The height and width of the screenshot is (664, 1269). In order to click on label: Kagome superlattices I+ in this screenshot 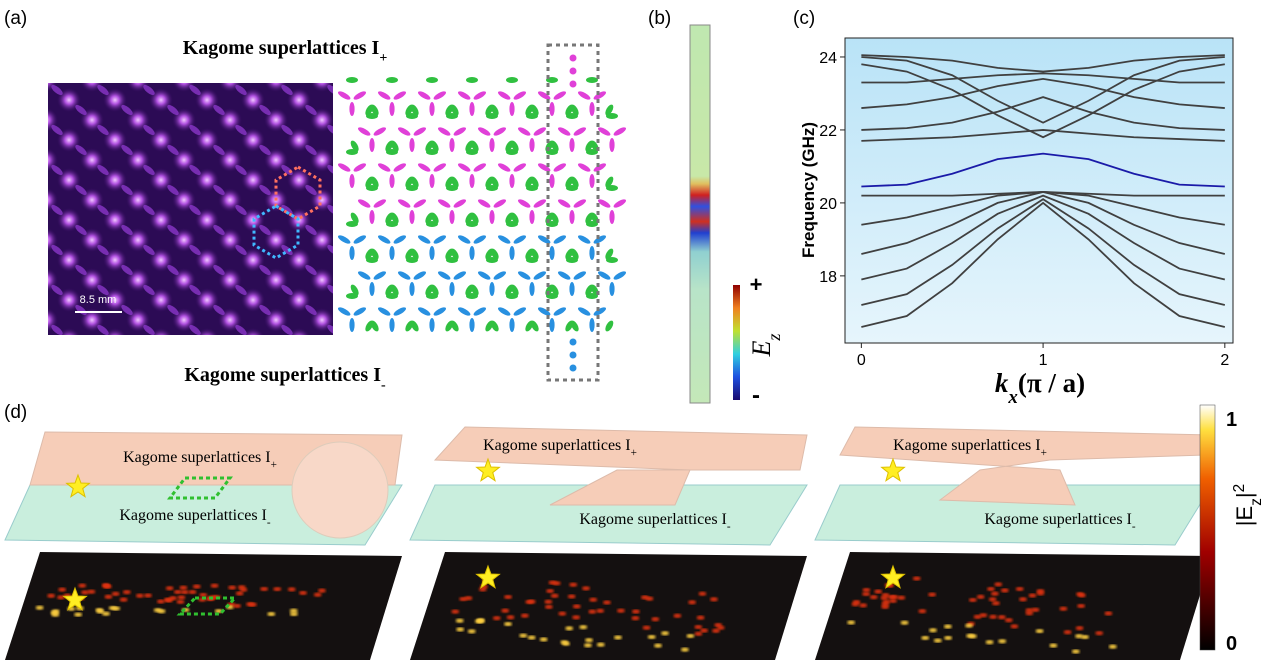, I will do `click(970, 448)`.